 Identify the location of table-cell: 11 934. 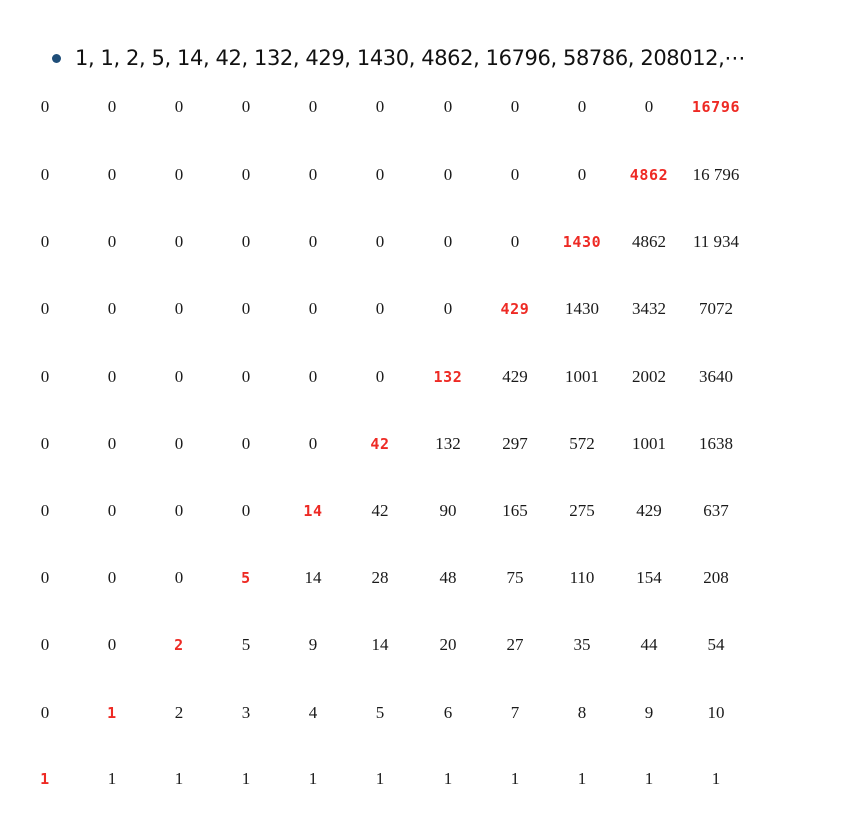
(716, 241).